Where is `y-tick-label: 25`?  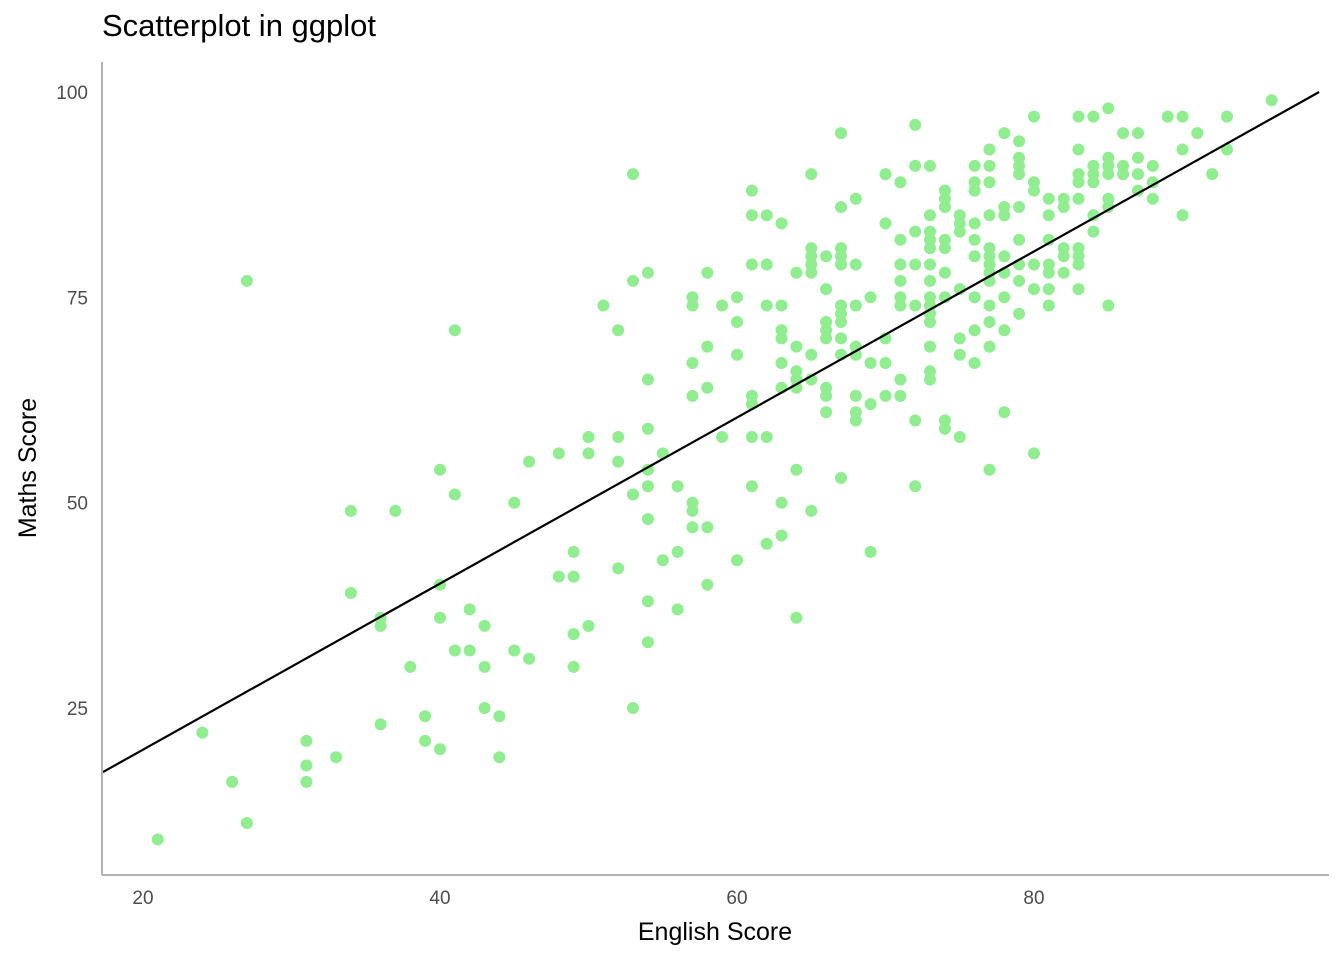 y-tick-label: 25 is located at coordinates (77, 709).